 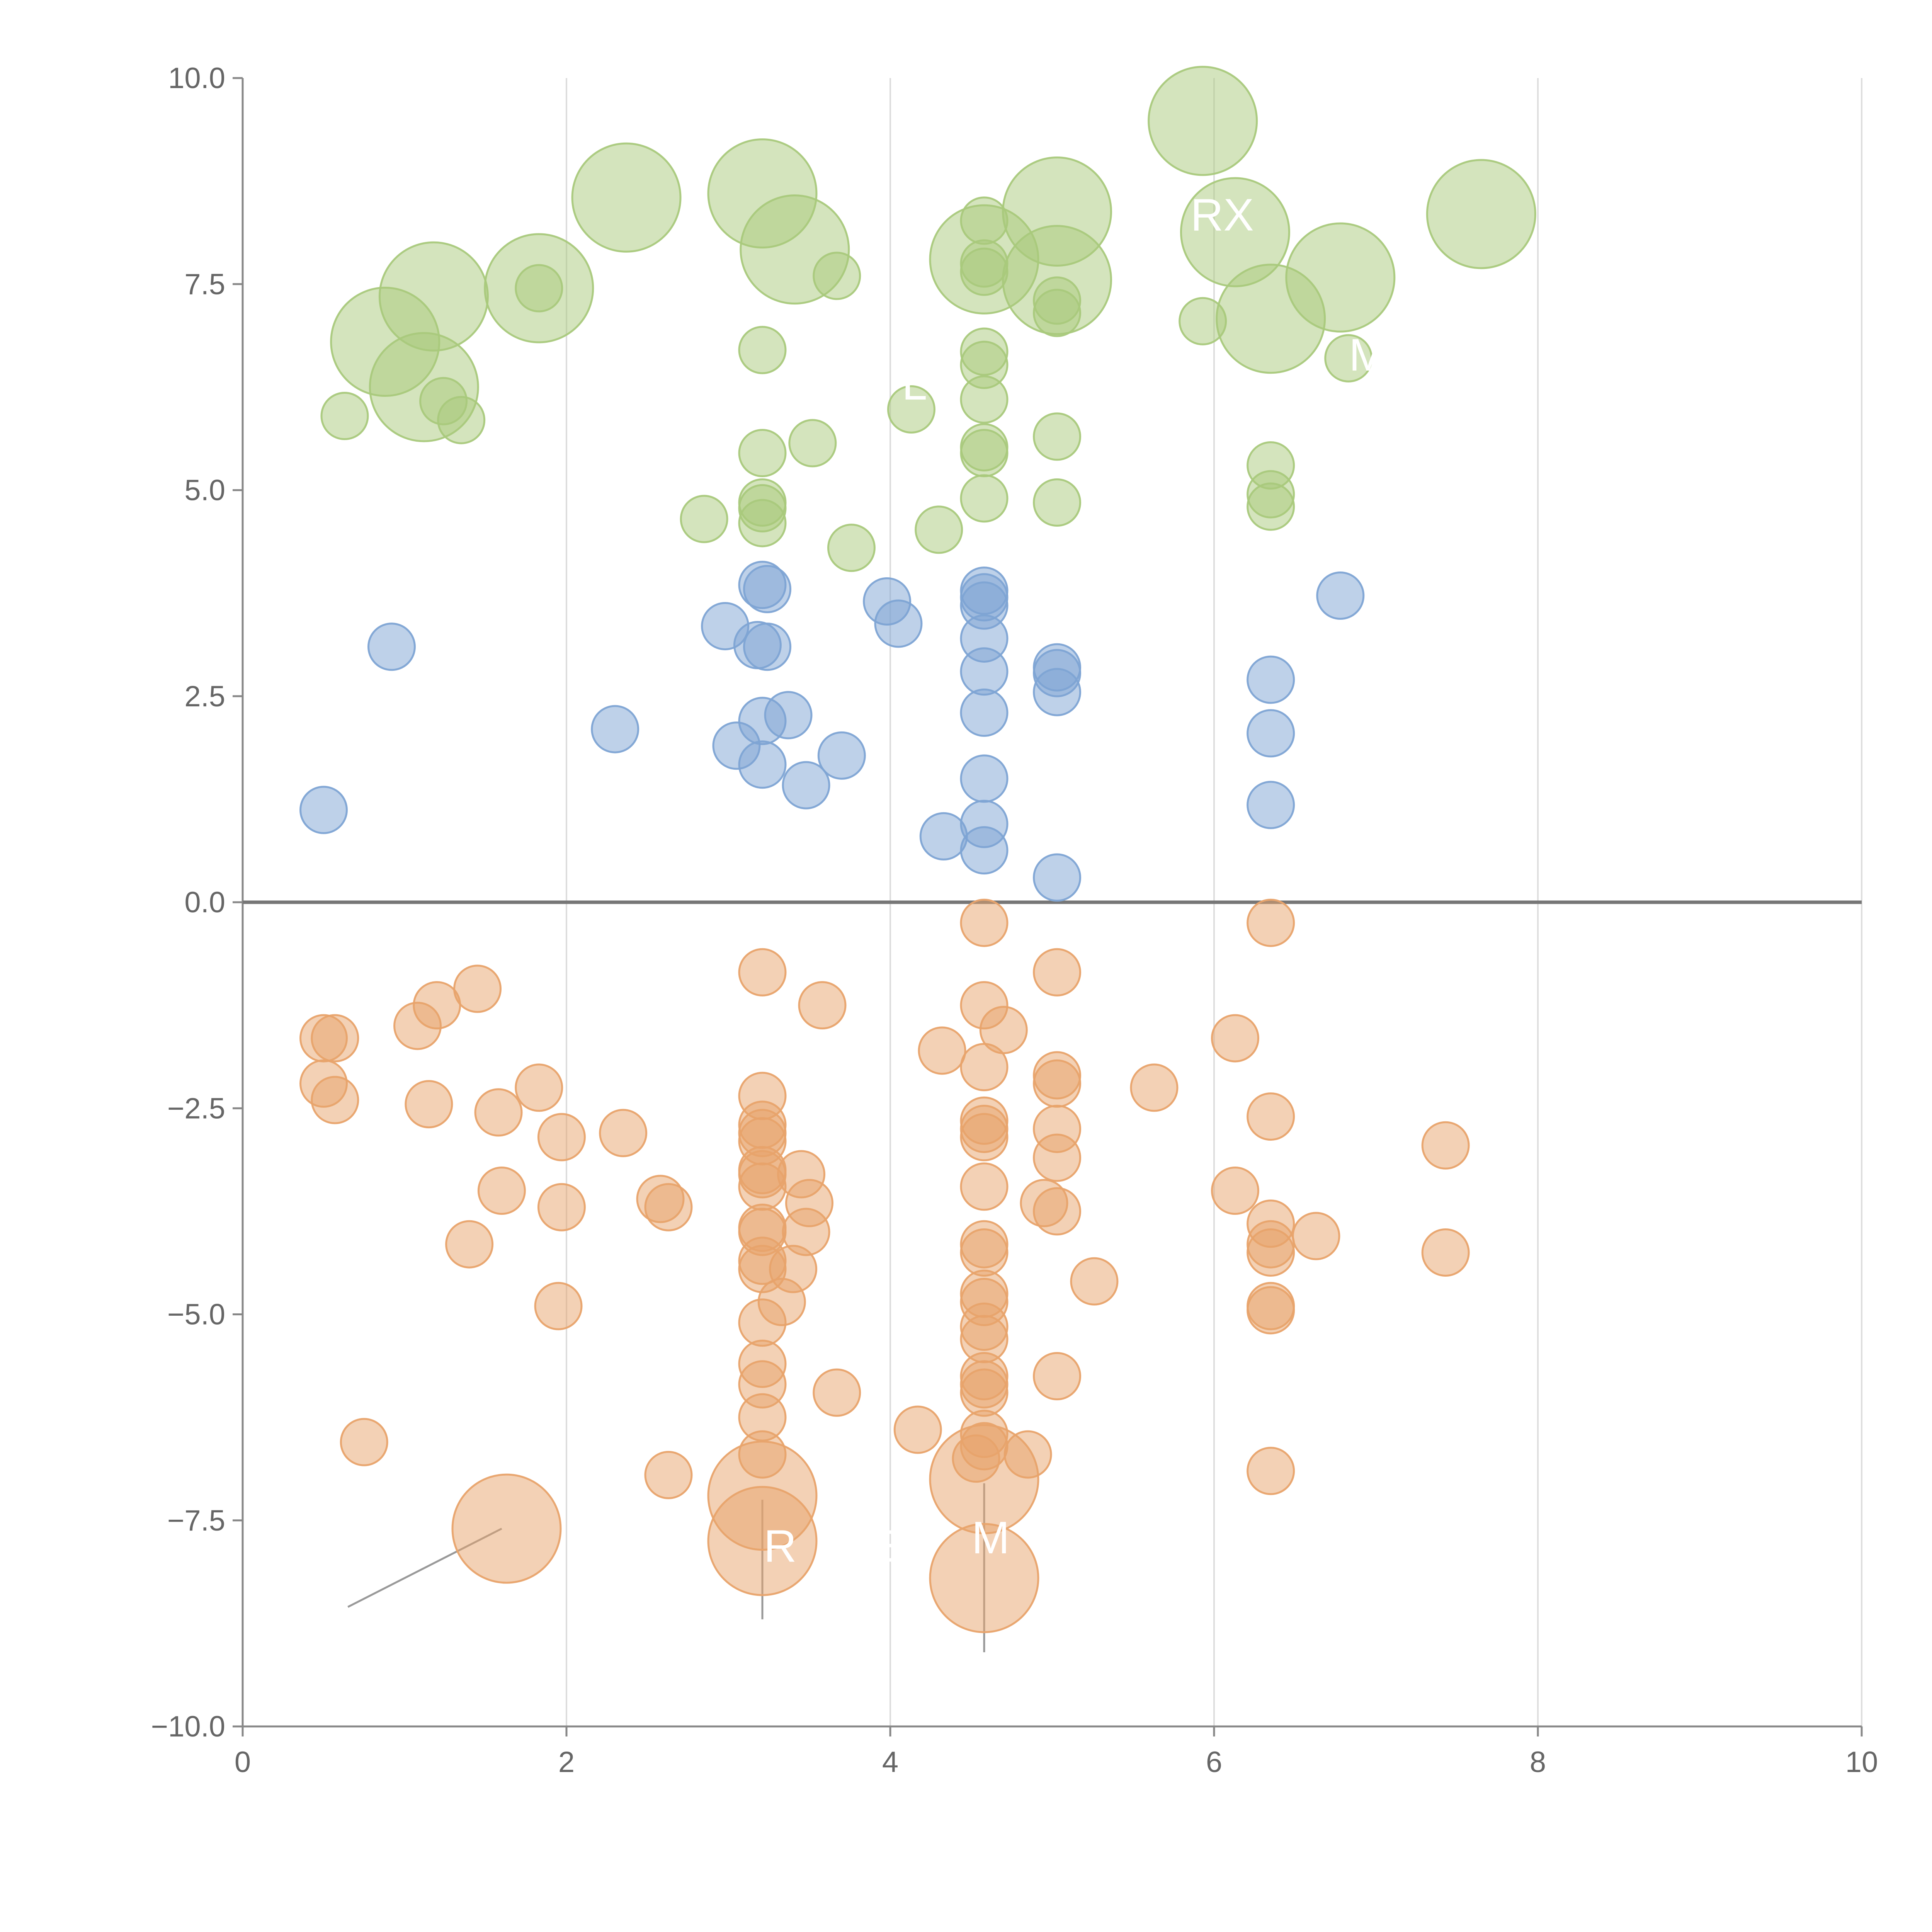 I want to click on annotation-label: RX, so click(x=1222, y=216).